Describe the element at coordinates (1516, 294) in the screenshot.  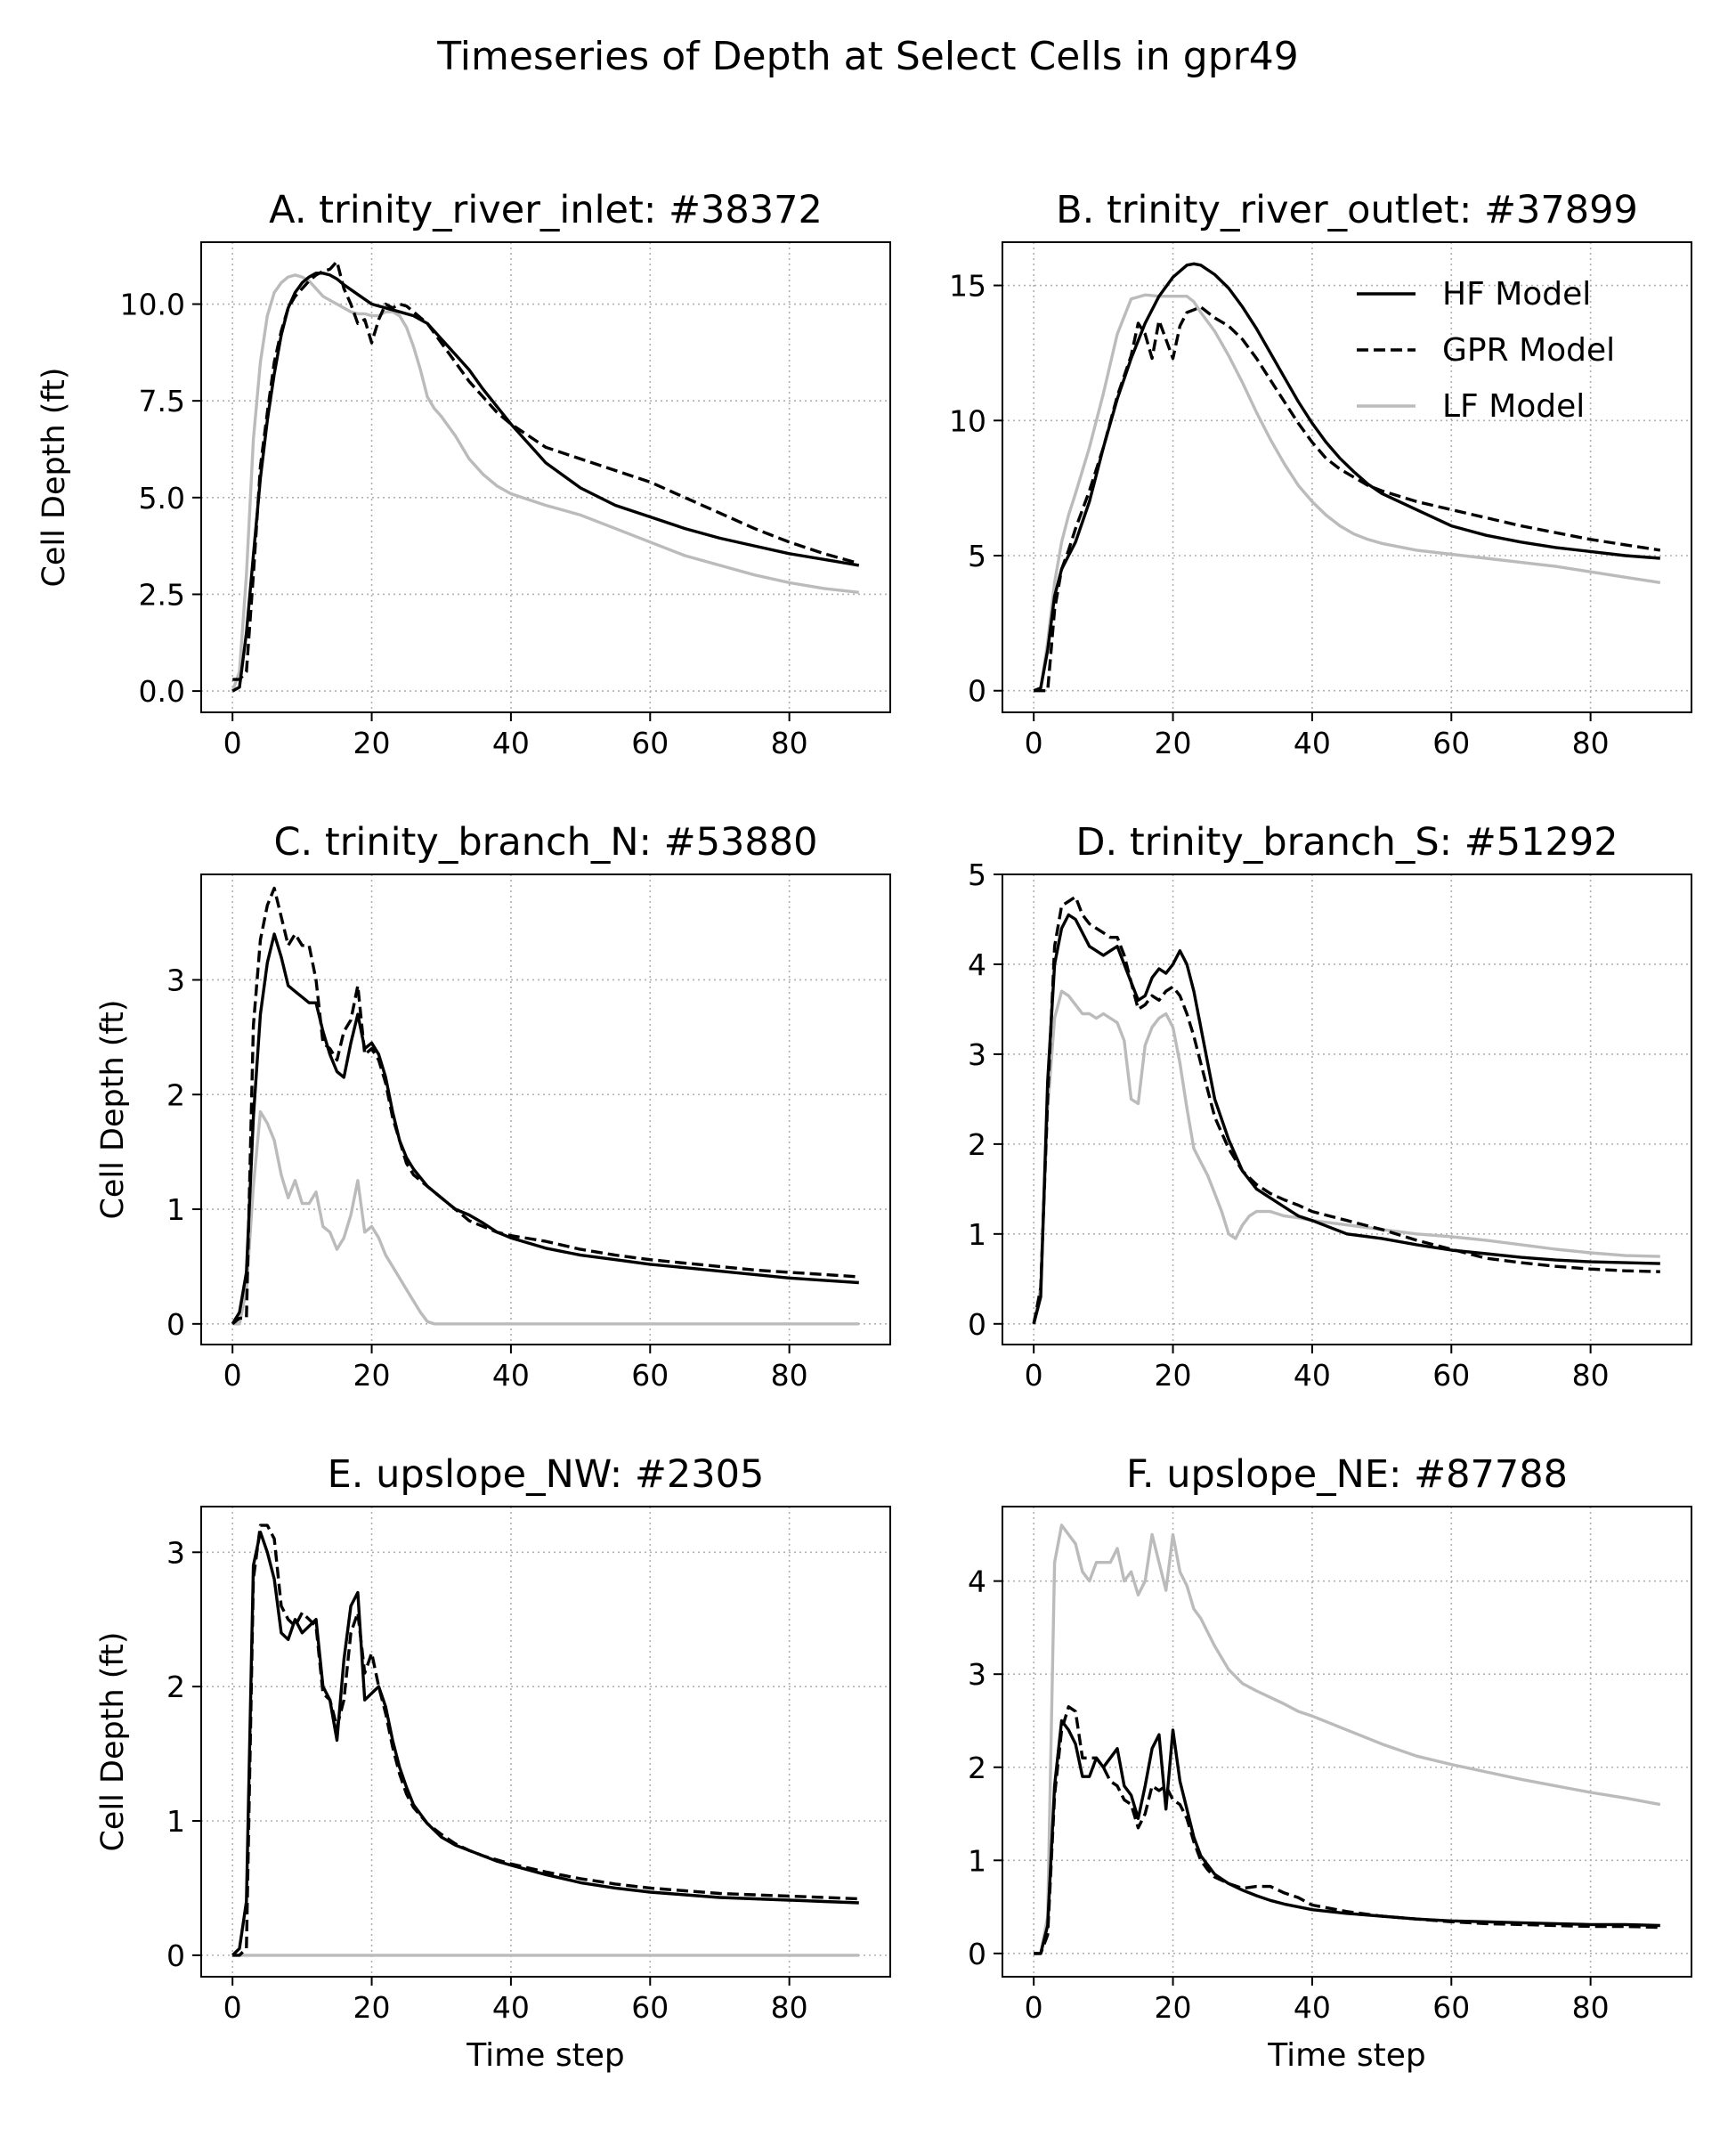
I see `legend-label-hf-model: HF Model` at that location.